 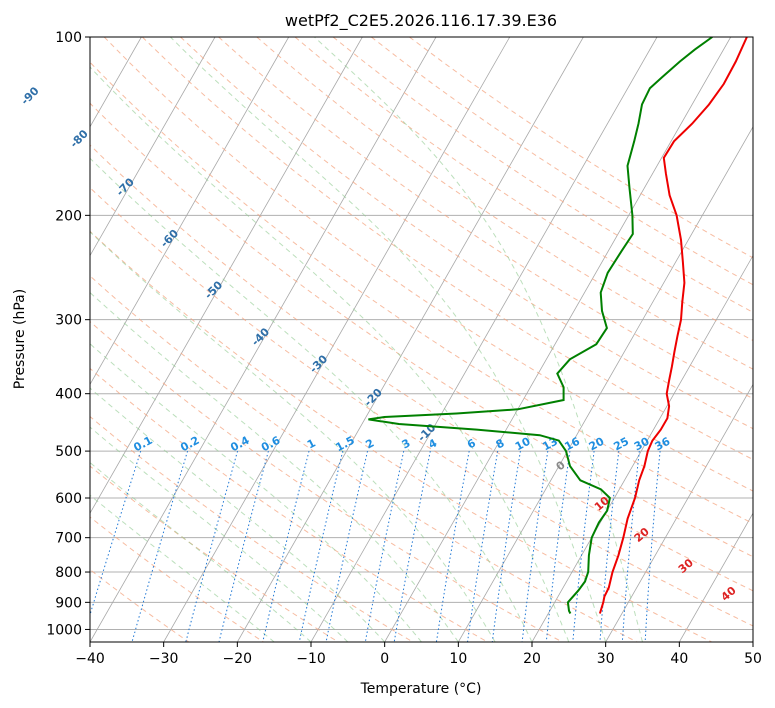 What do you see at coordinates (753, 659) in the screenshot?
I see `x-tick-label: 50` at bounding box center [753, 659].